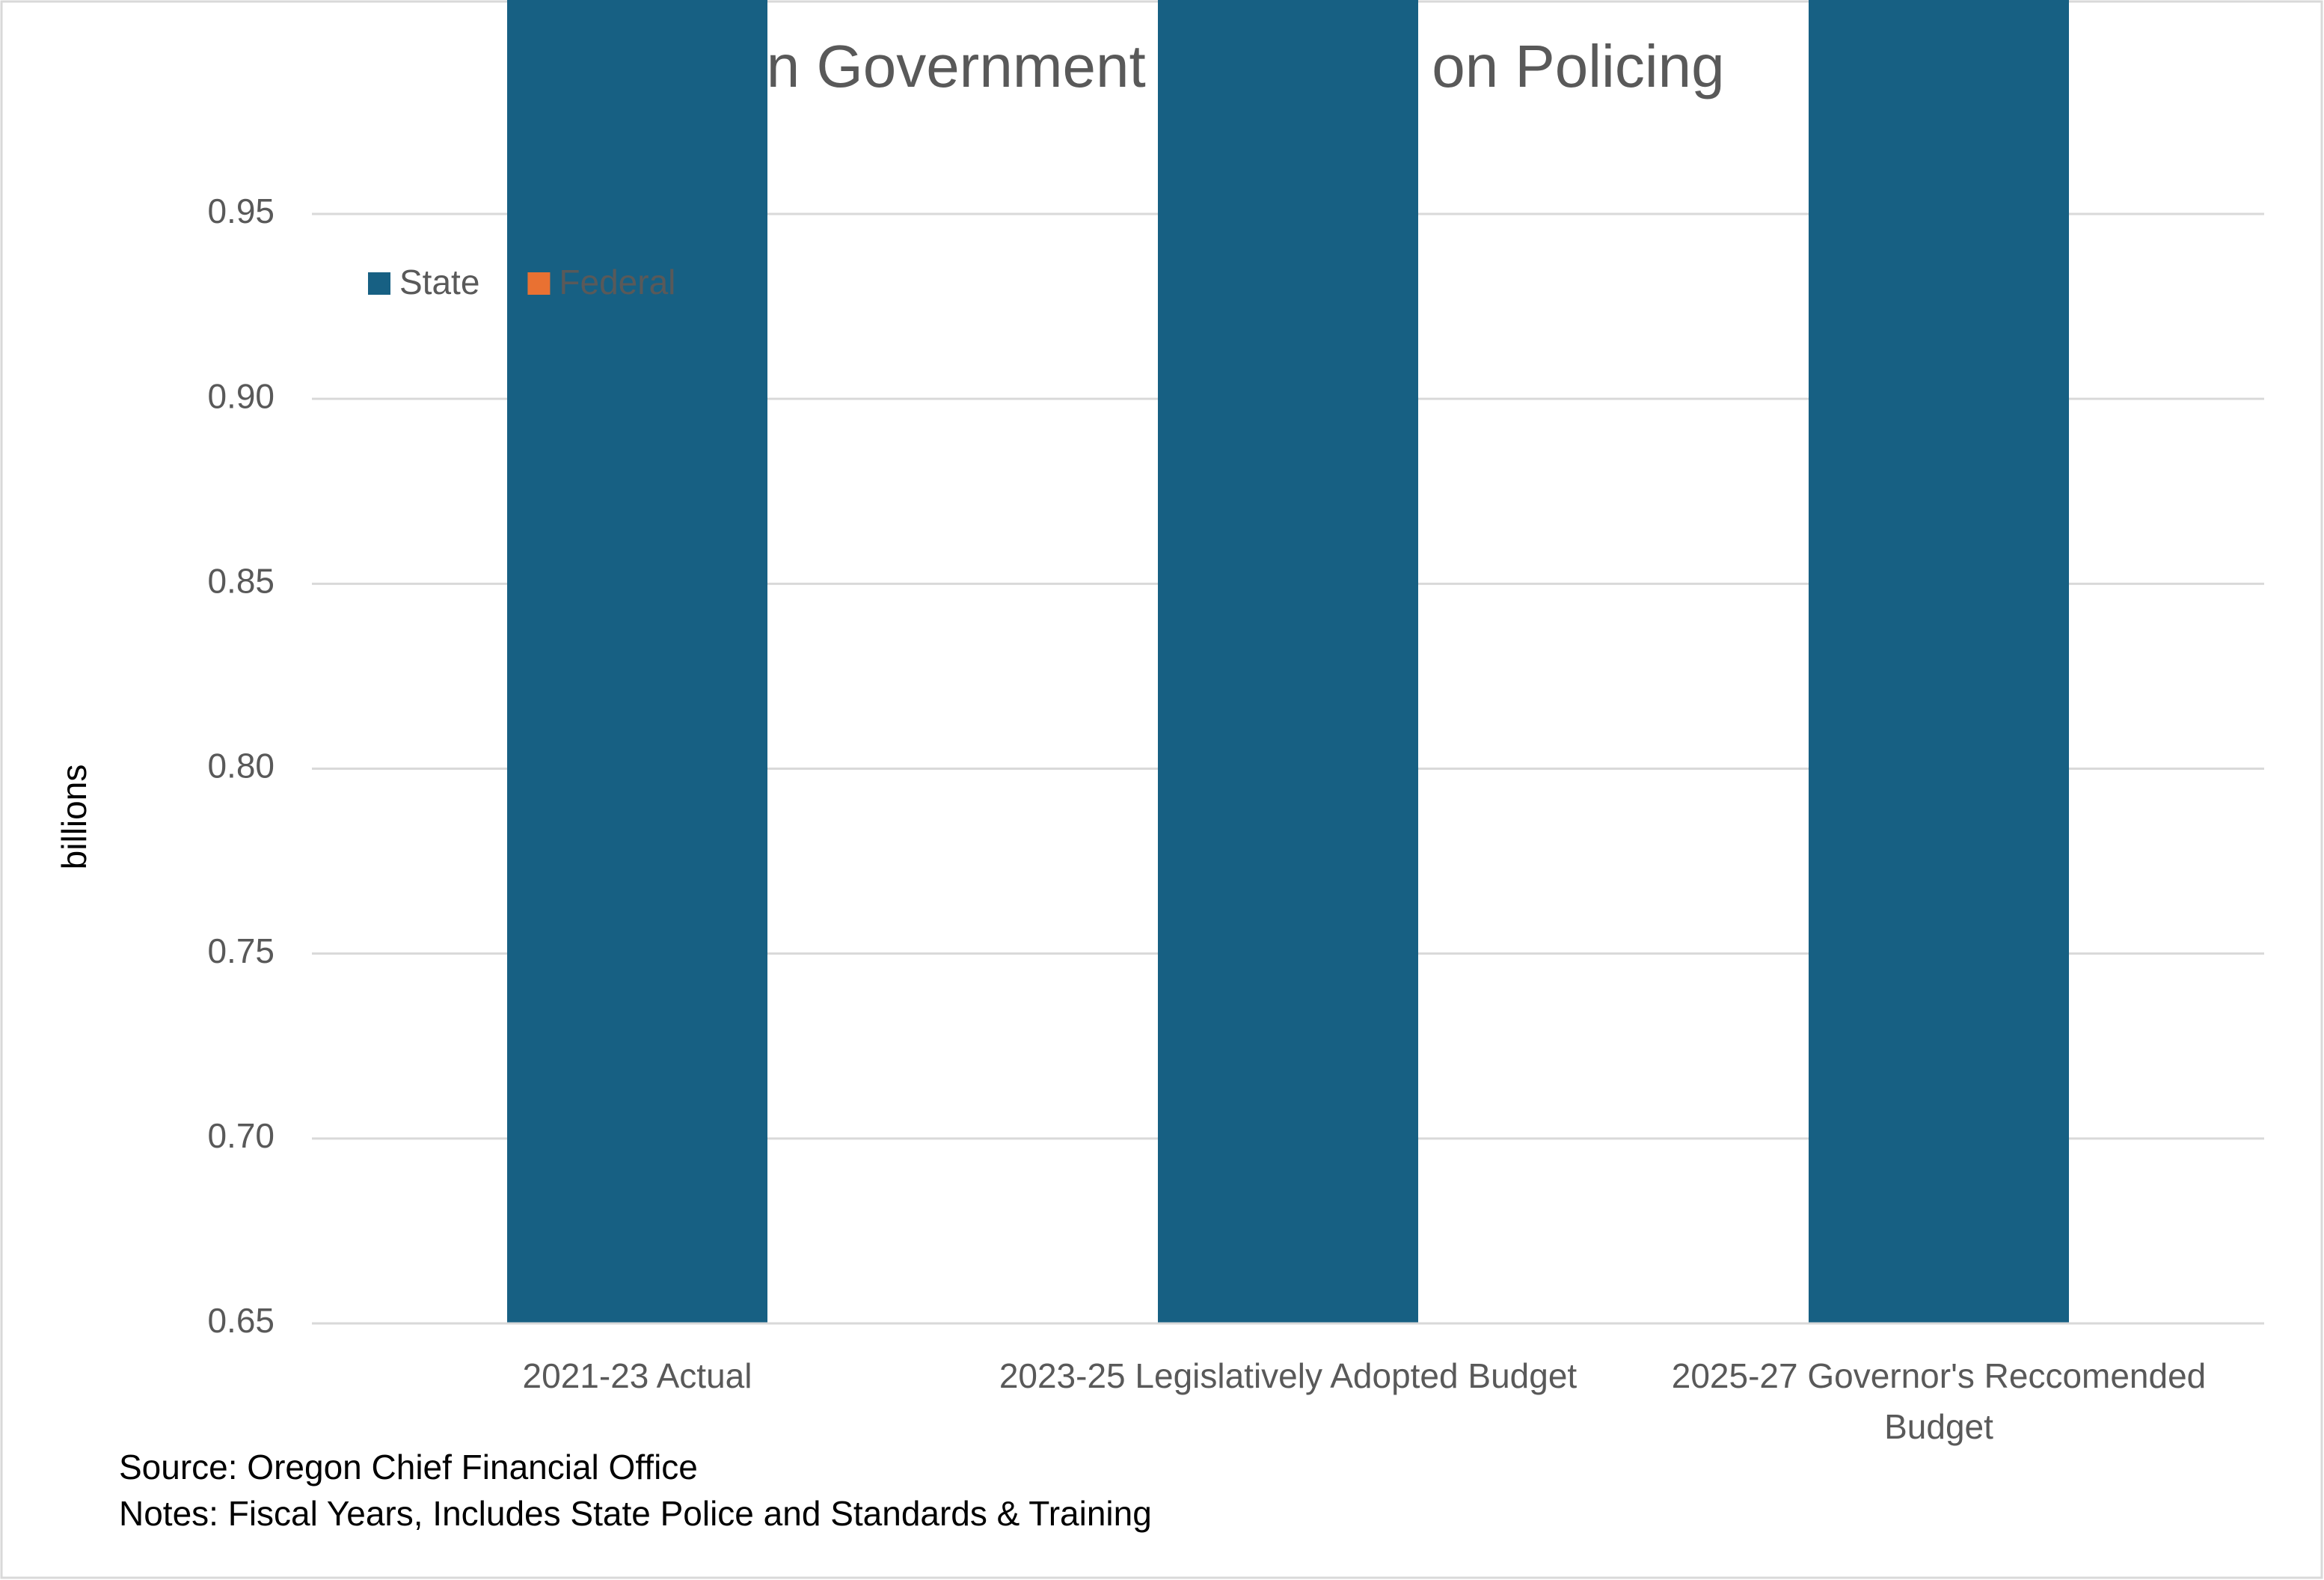  What do you see at coordinates (241, 211) in the screenshot?
I see `y-tick-label: 0.95` at bounding box center [241, 211].